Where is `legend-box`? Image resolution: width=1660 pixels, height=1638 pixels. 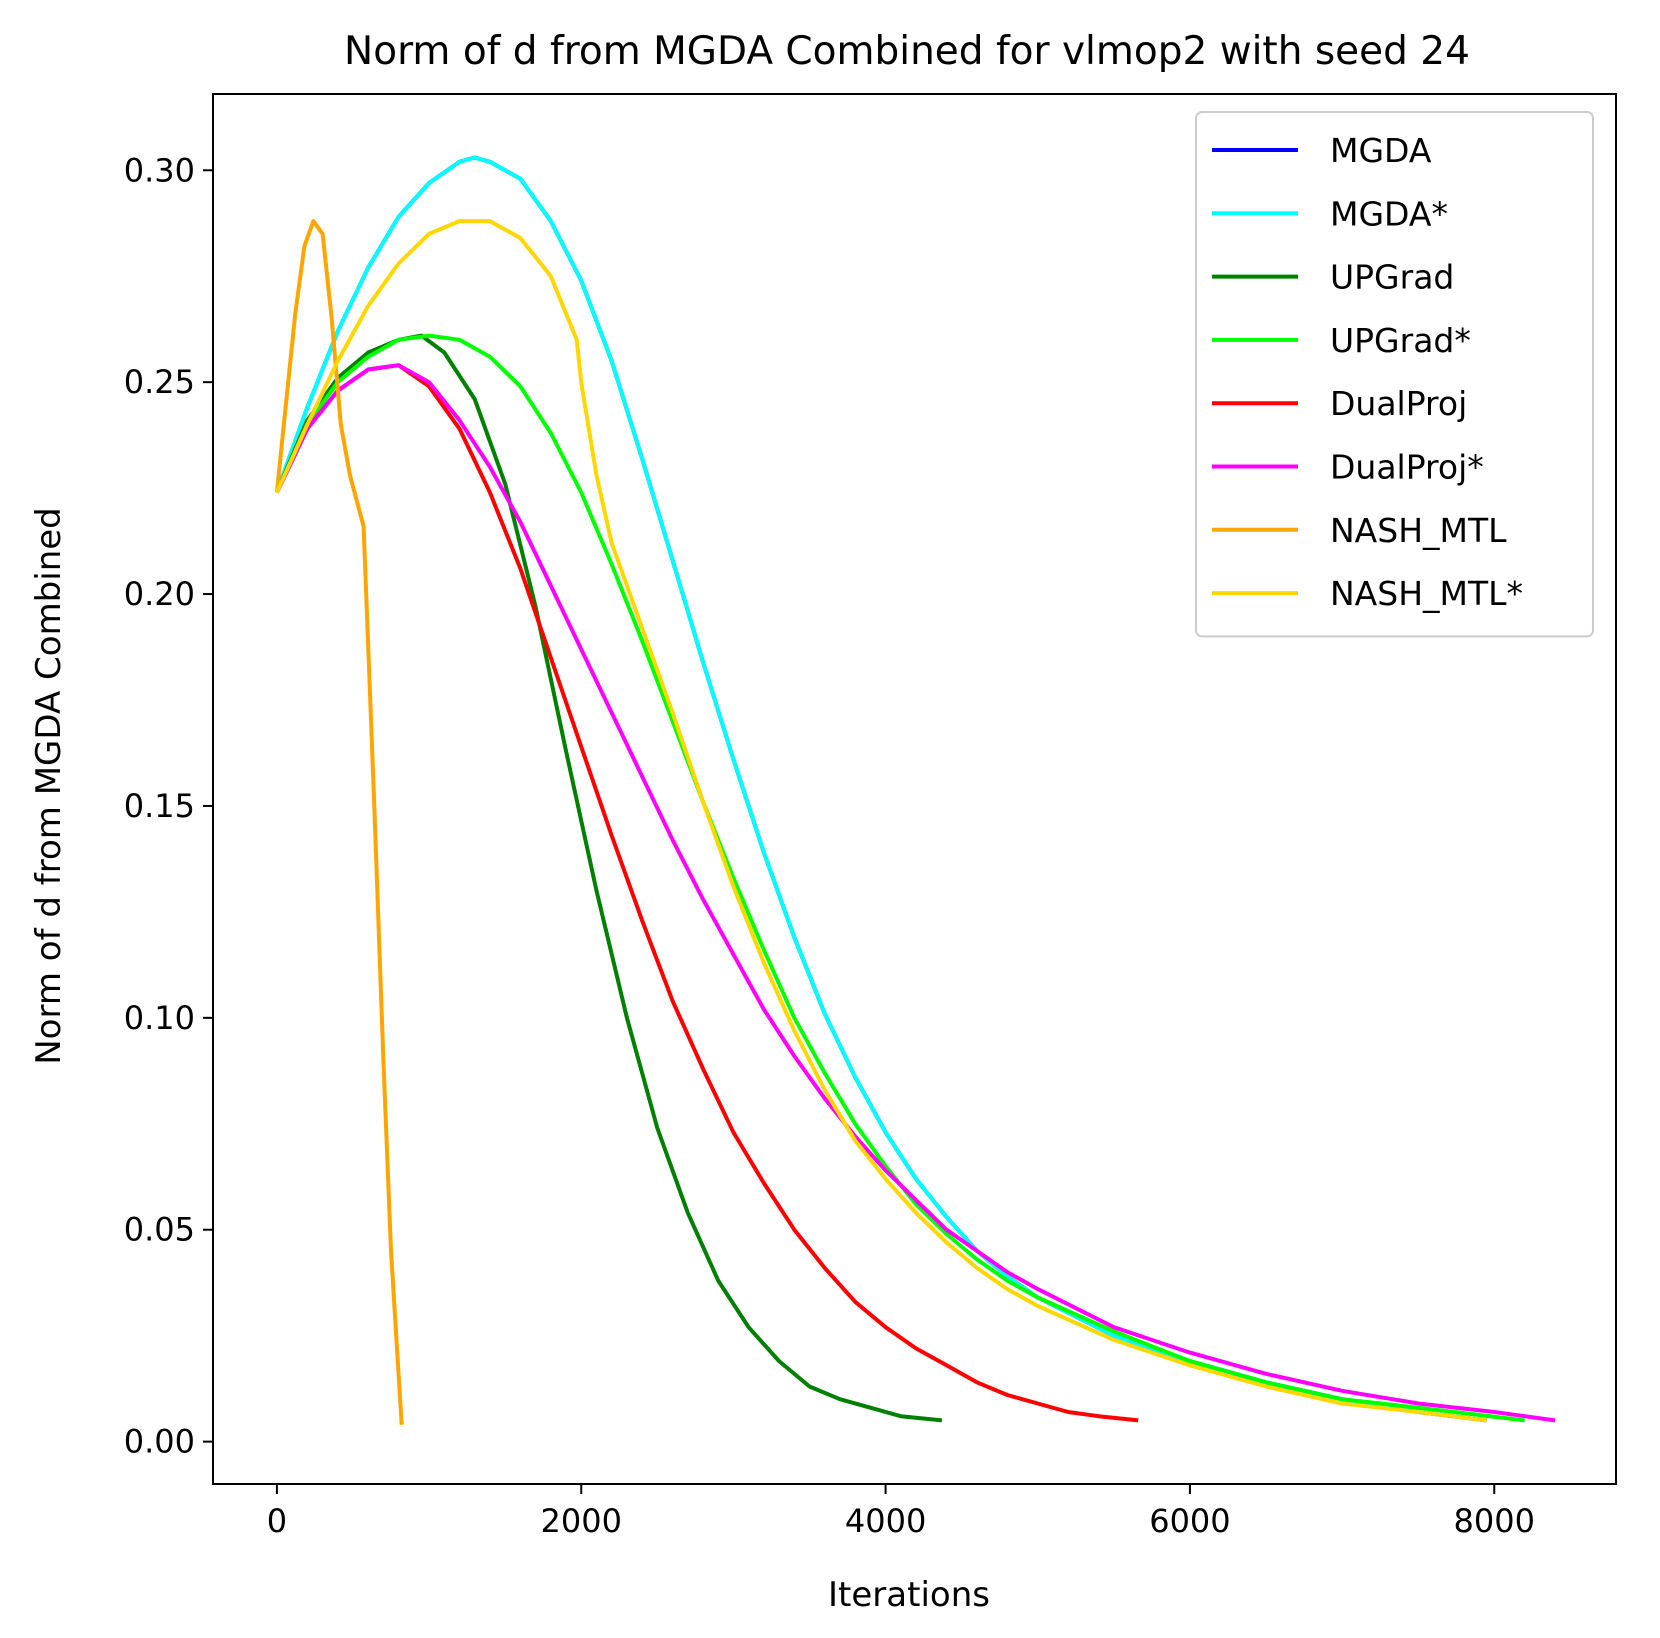 legend-box is located at coordinates (1394, 374).